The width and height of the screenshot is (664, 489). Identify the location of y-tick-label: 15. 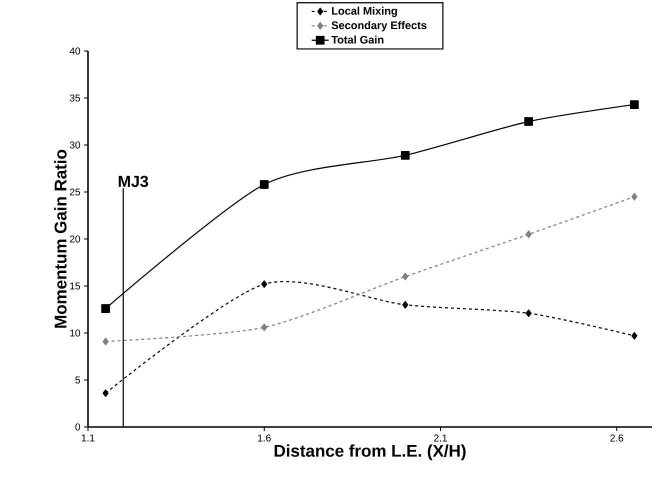
(75, 286).